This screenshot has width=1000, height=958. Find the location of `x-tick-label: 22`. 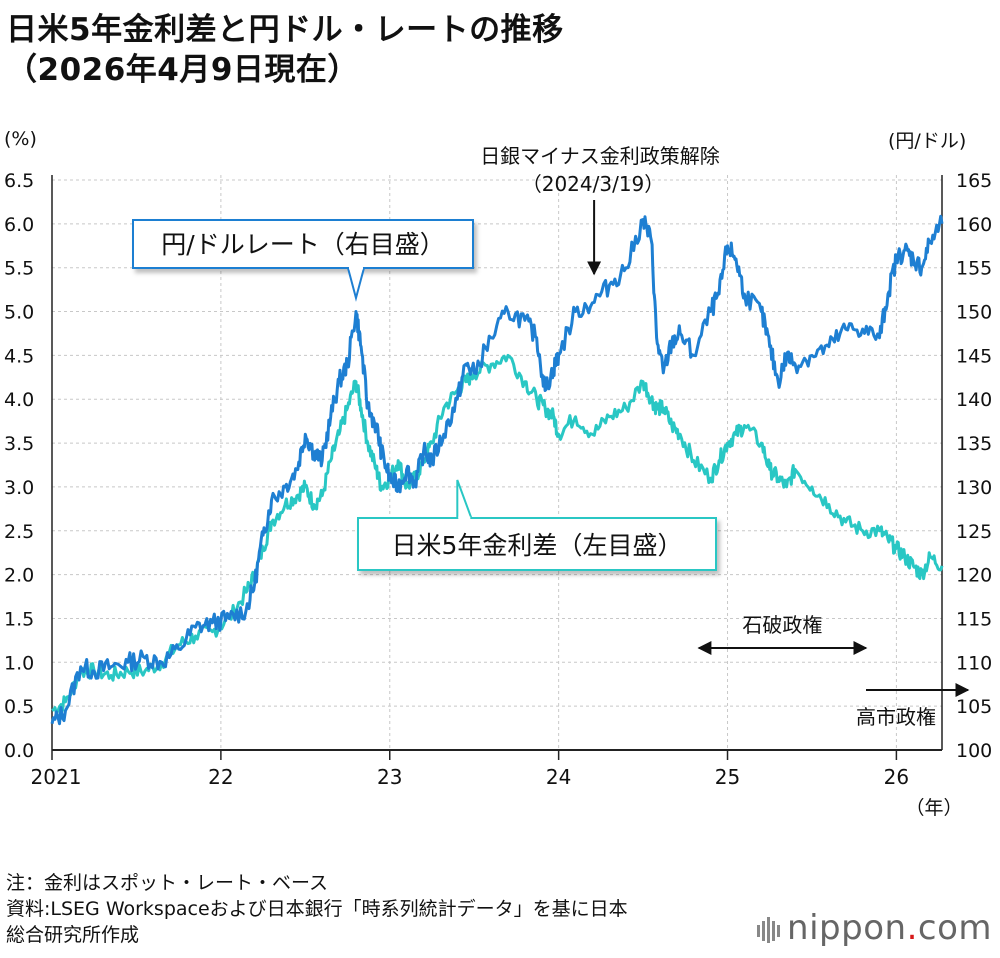

x-tick-label: 22 is located at coordinates (220, 777).